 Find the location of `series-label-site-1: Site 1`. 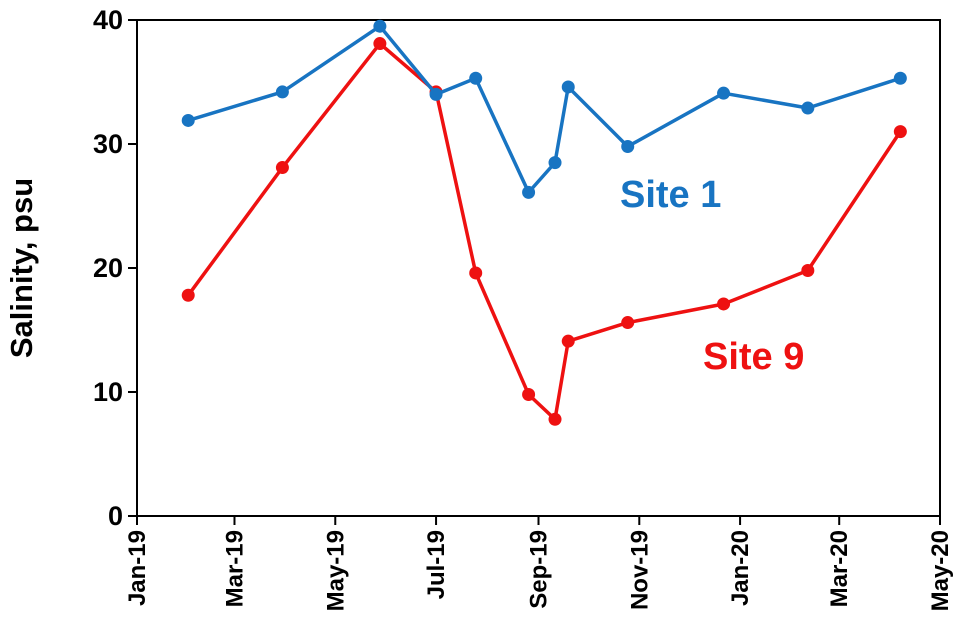

series-label-site-1: Site 1 is located at coordinates (670, 195).